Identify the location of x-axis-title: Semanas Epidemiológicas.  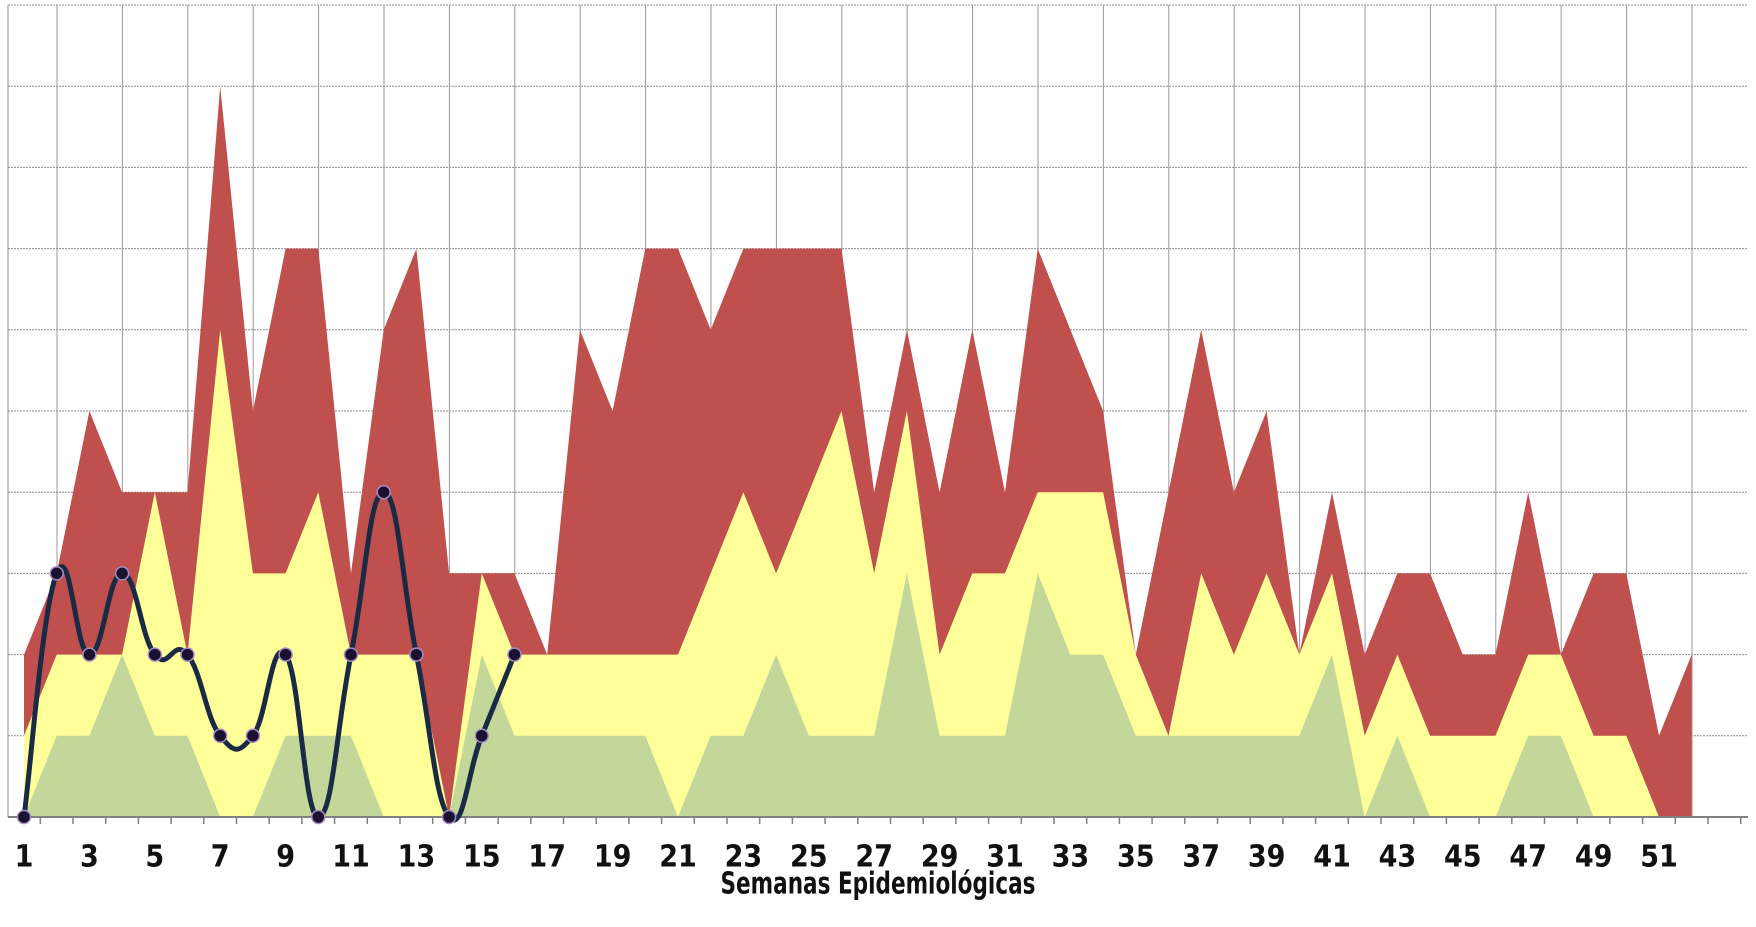
(878, 884).